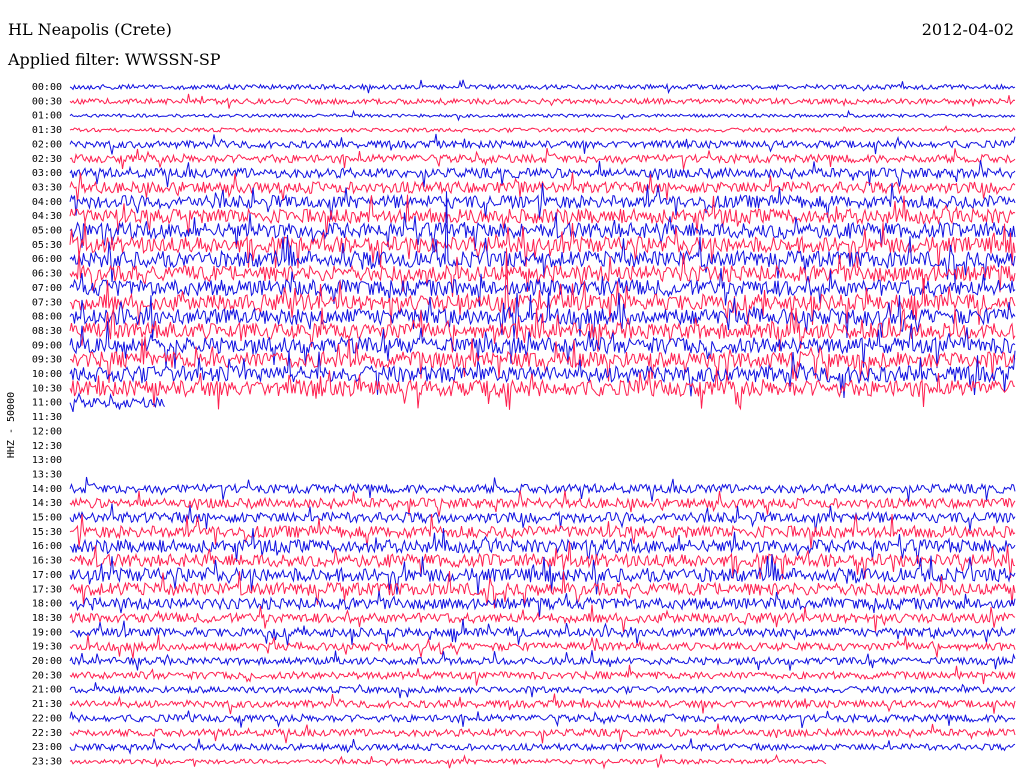 This screenshot has height=780, width=1024. What do you see at coordinates (47, 546) in the screenshot?
I see `time-label: 16:00` at bounding box center [47, 546].